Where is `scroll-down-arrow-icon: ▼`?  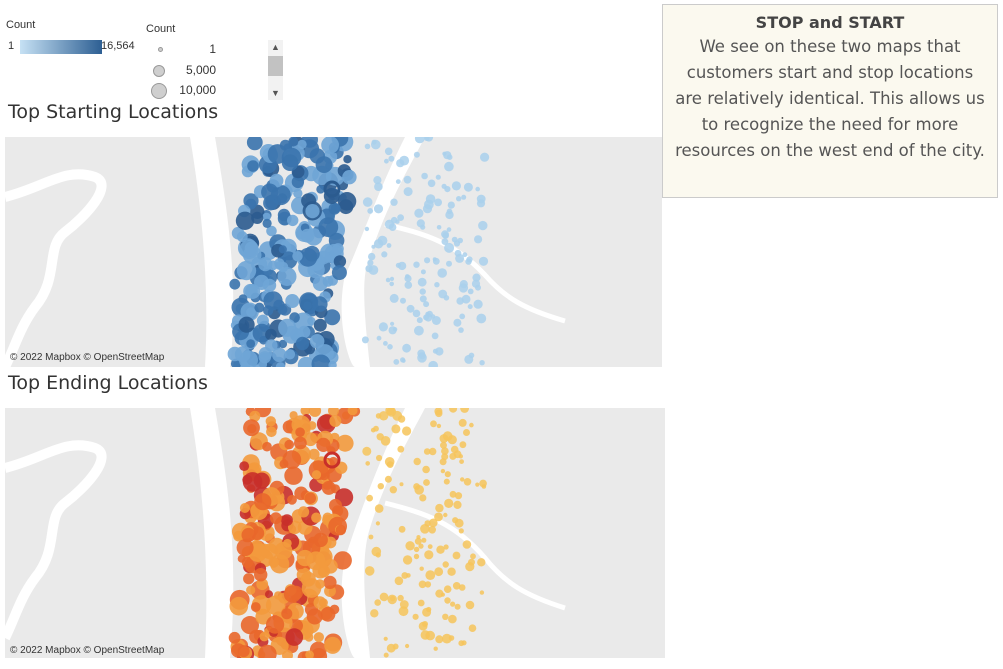
scroll-down-arrow-icon: ▼ is located at coordinates (275, 93).